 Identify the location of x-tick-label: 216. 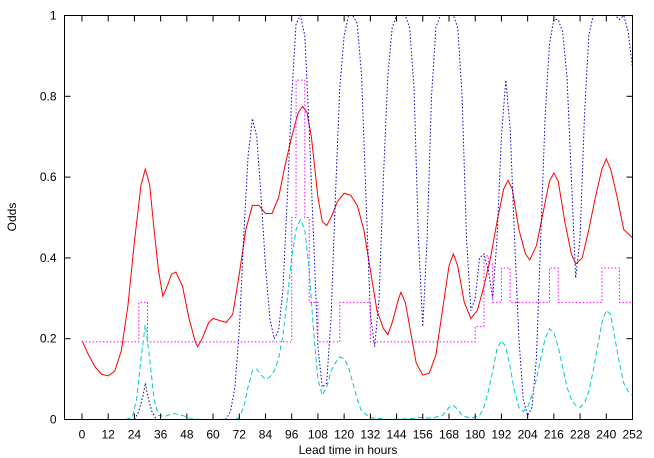
(554, 435).